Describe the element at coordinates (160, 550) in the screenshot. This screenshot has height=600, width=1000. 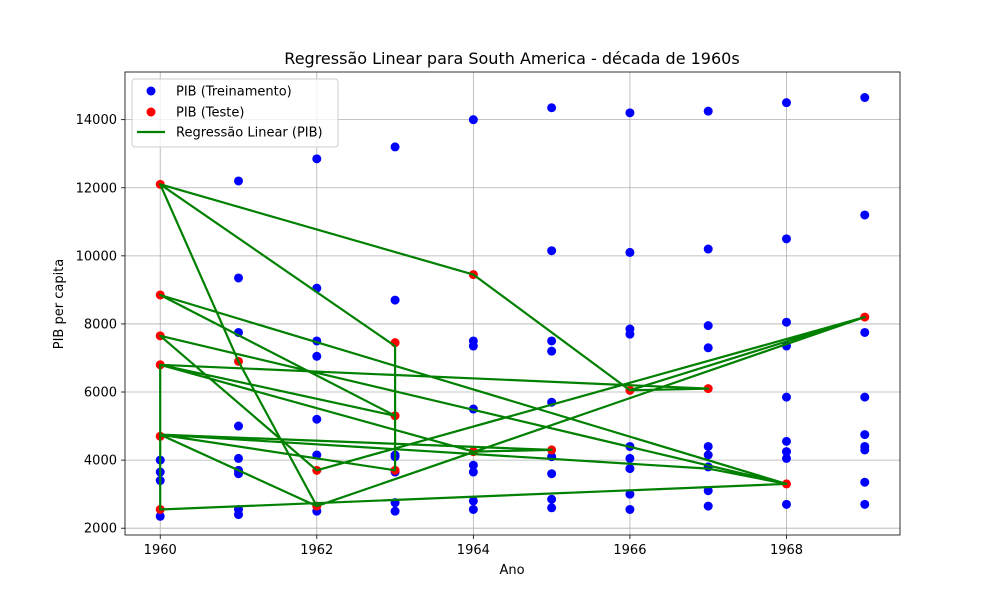
I see `x-tick-label: 1960` at that location.